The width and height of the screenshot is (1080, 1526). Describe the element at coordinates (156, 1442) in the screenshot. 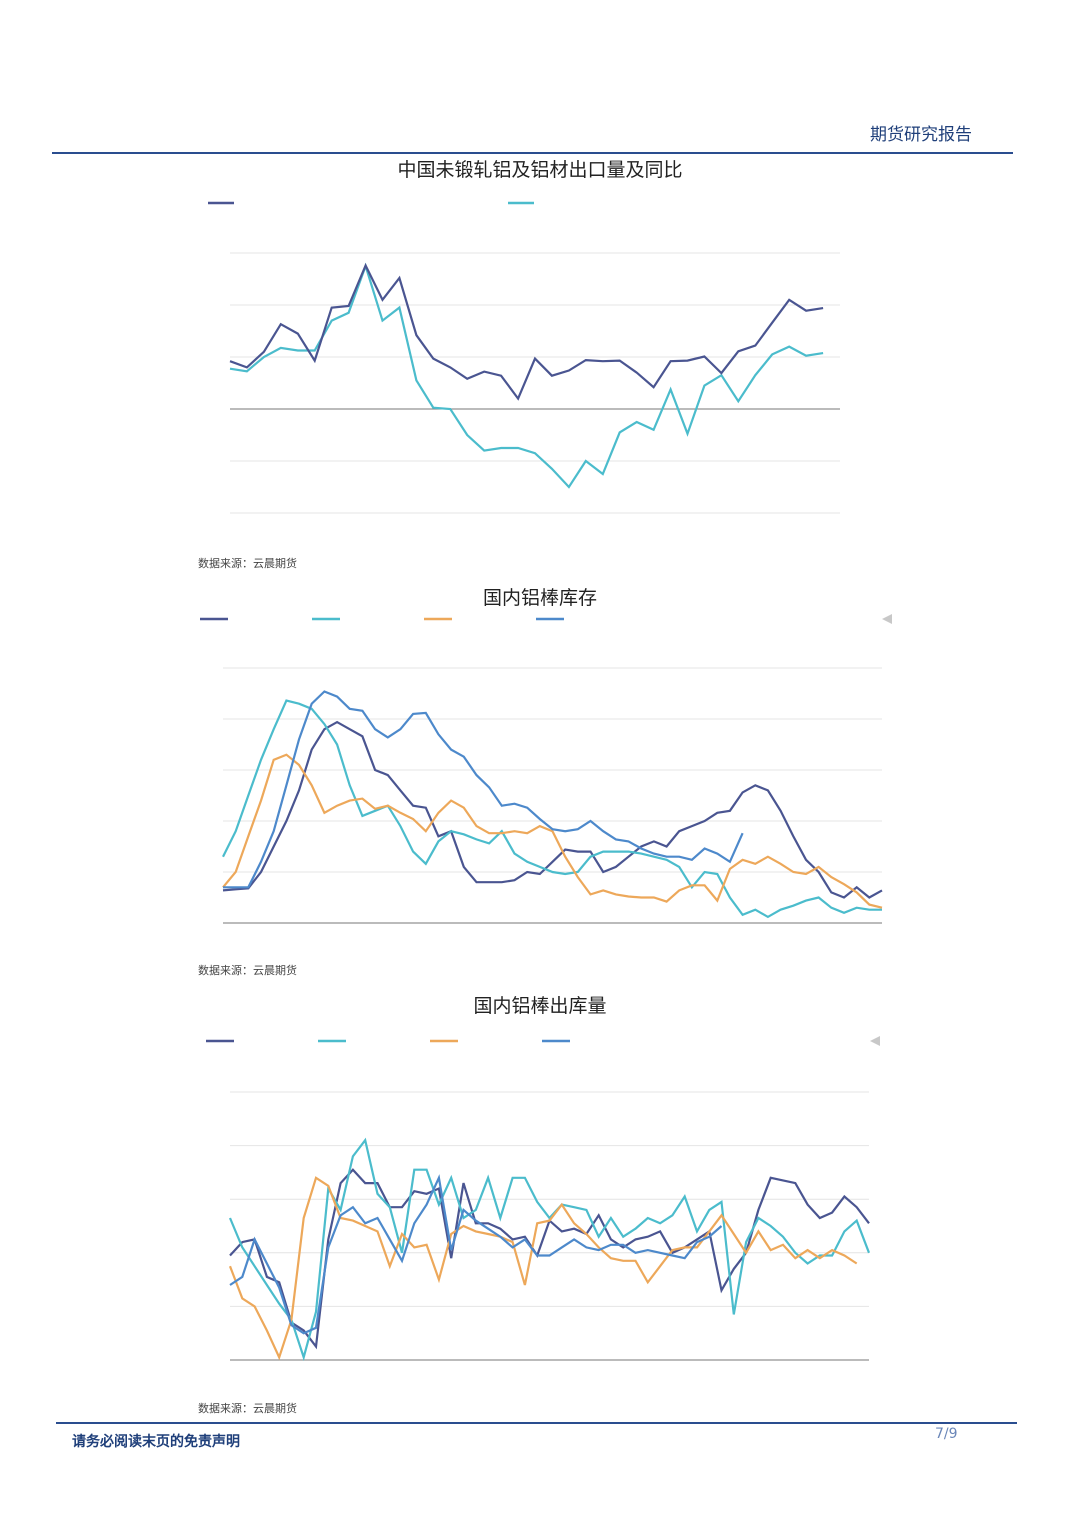

I see `disclaimer-text: 请务必阅读末页的免责声明` at that location.